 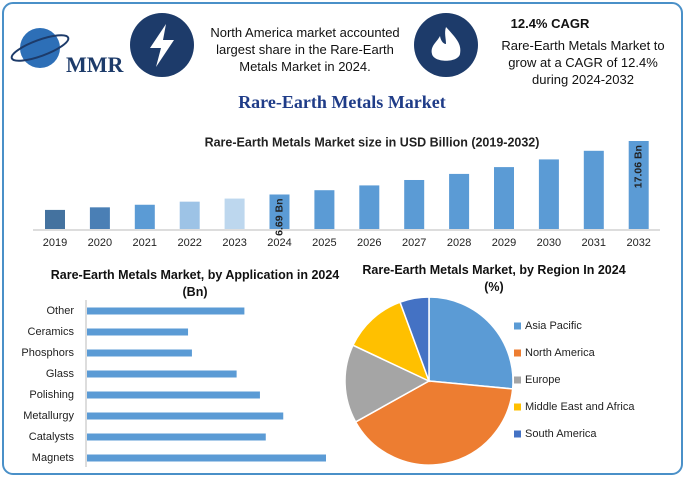 I want to click on logo-orbit, so click(x=40, y=48).